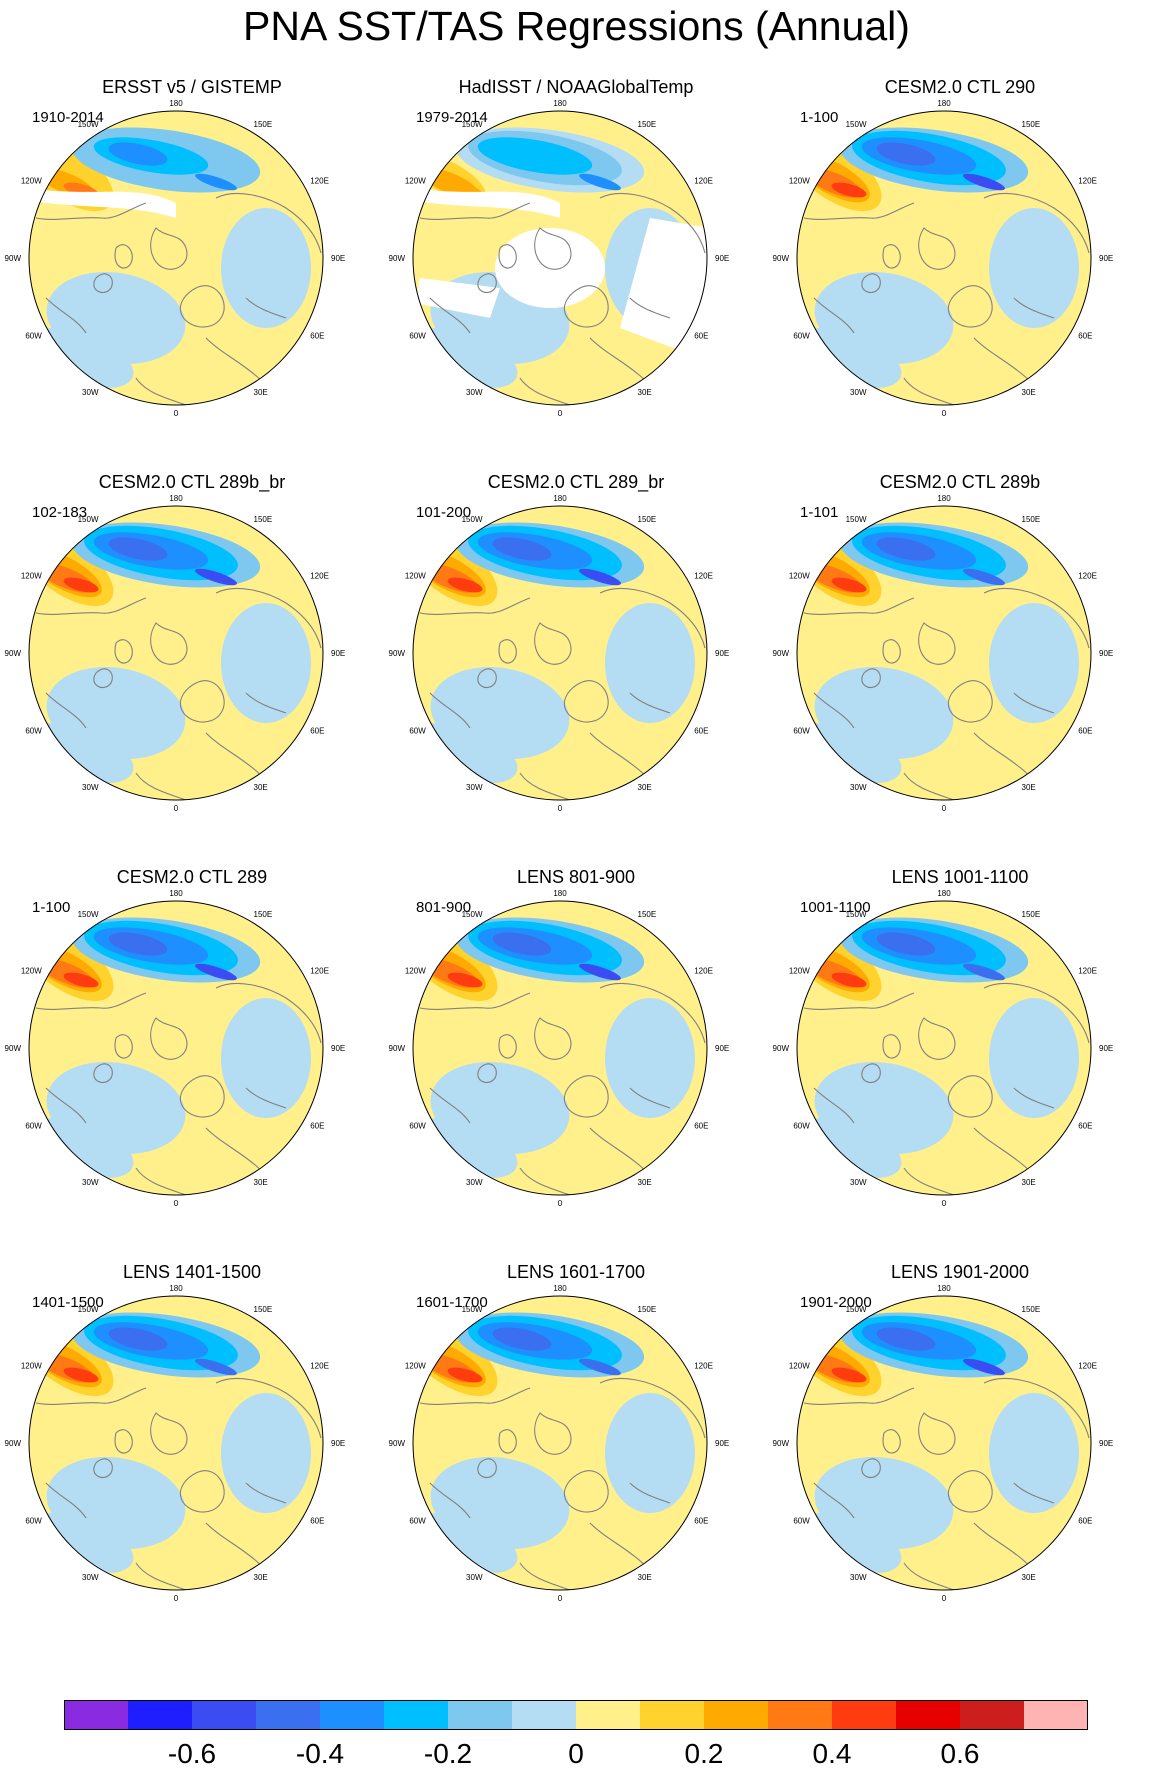 The width and height of the screenshot is (1153, 1770). Describe the element at coordinates (68, 117) in the screenshot. I see `panel-period: 1910-2014` at that location.